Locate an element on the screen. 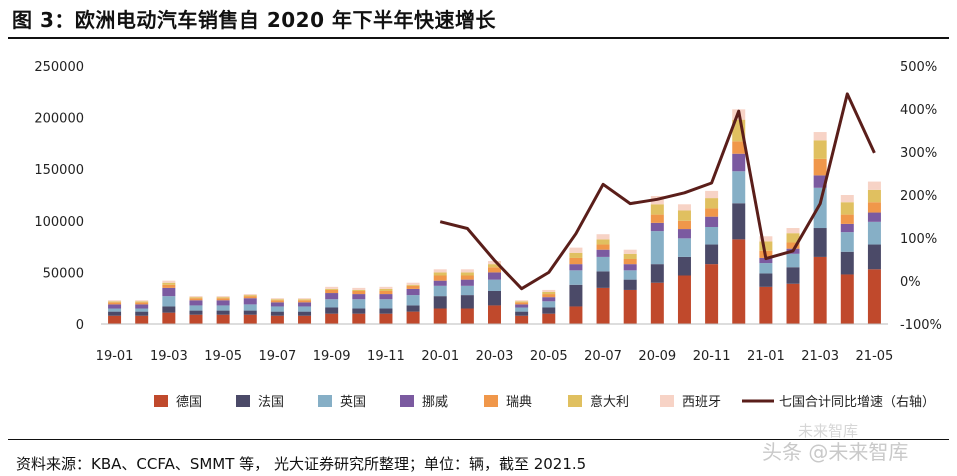 Image resolution: width=957 pixels, height=476 pixels. x-tick-label: 20-05 is located at coordinates (549, 356).